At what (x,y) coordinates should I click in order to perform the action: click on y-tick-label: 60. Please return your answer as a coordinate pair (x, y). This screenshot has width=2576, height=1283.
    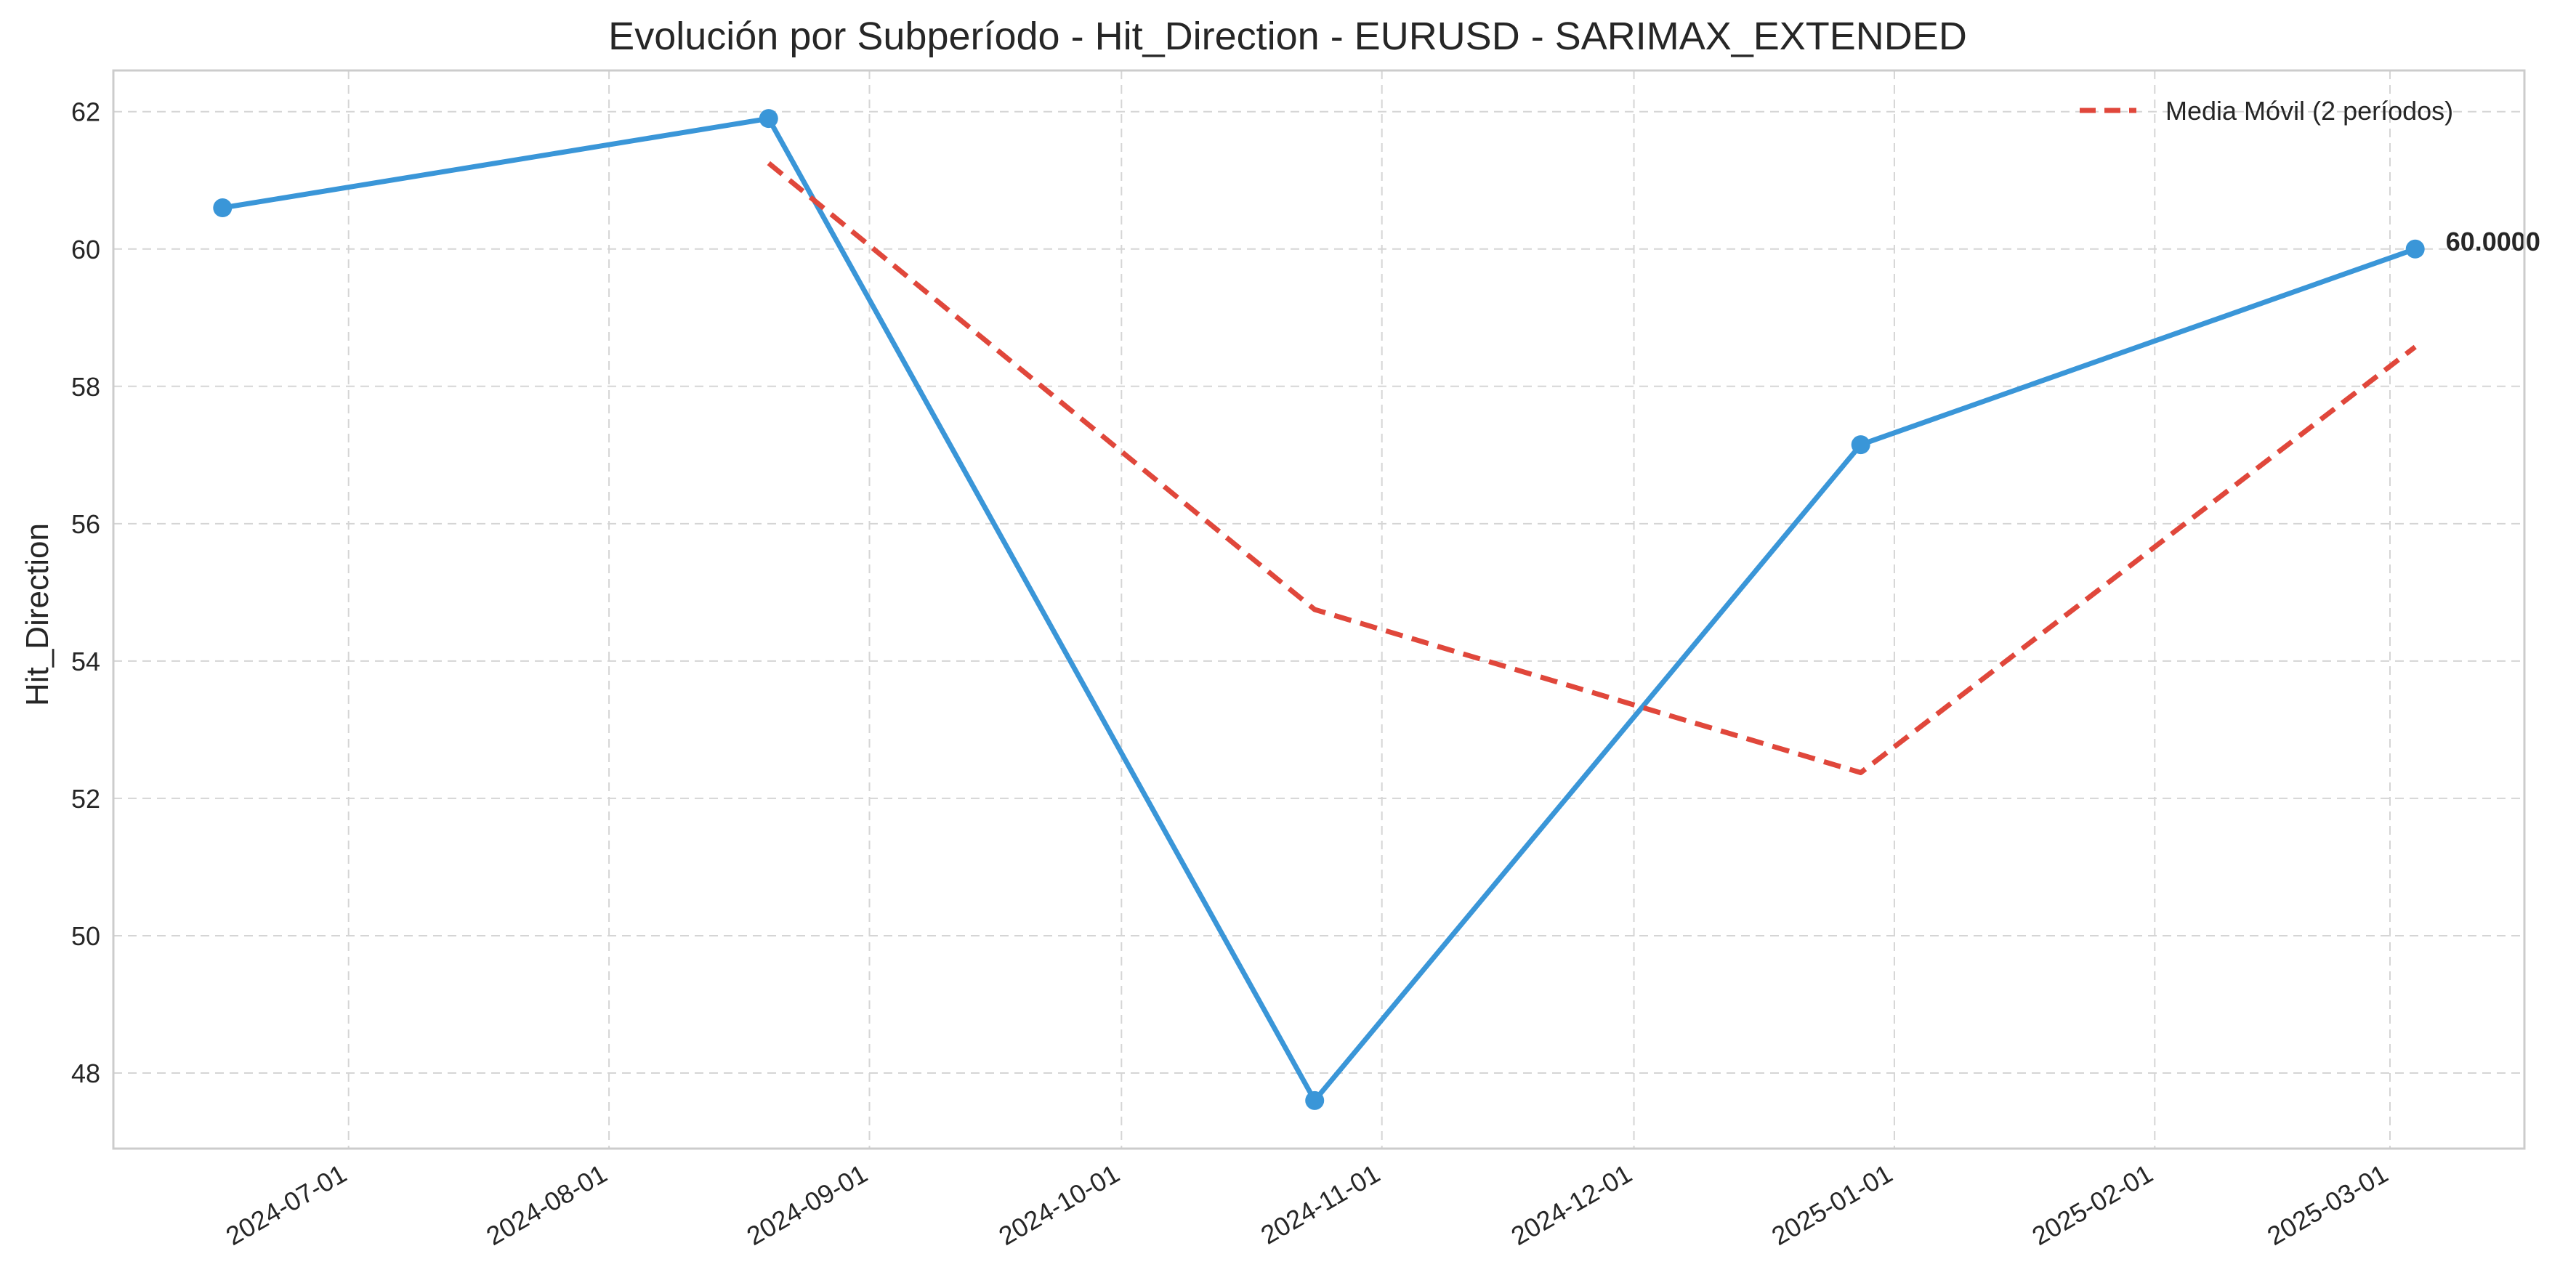
    Looking at the image, I should click on (86, 249).